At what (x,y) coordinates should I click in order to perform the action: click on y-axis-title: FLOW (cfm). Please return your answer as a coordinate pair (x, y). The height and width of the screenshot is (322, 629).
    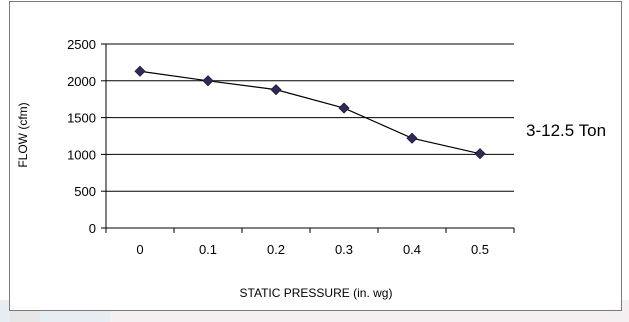
    Looking at the image, I should click on (23, 134).